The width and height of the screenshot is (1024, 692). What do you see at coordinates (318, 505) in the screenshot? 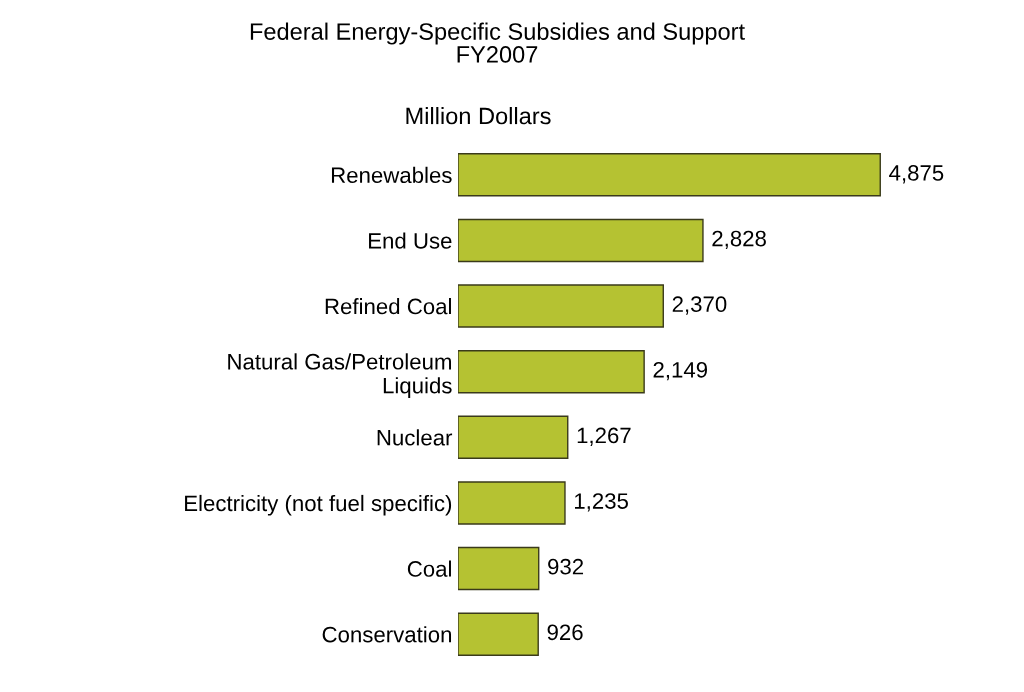
I see `y-tick-label: Electricity (not fuel specific)` at bounding box center [318, 505].